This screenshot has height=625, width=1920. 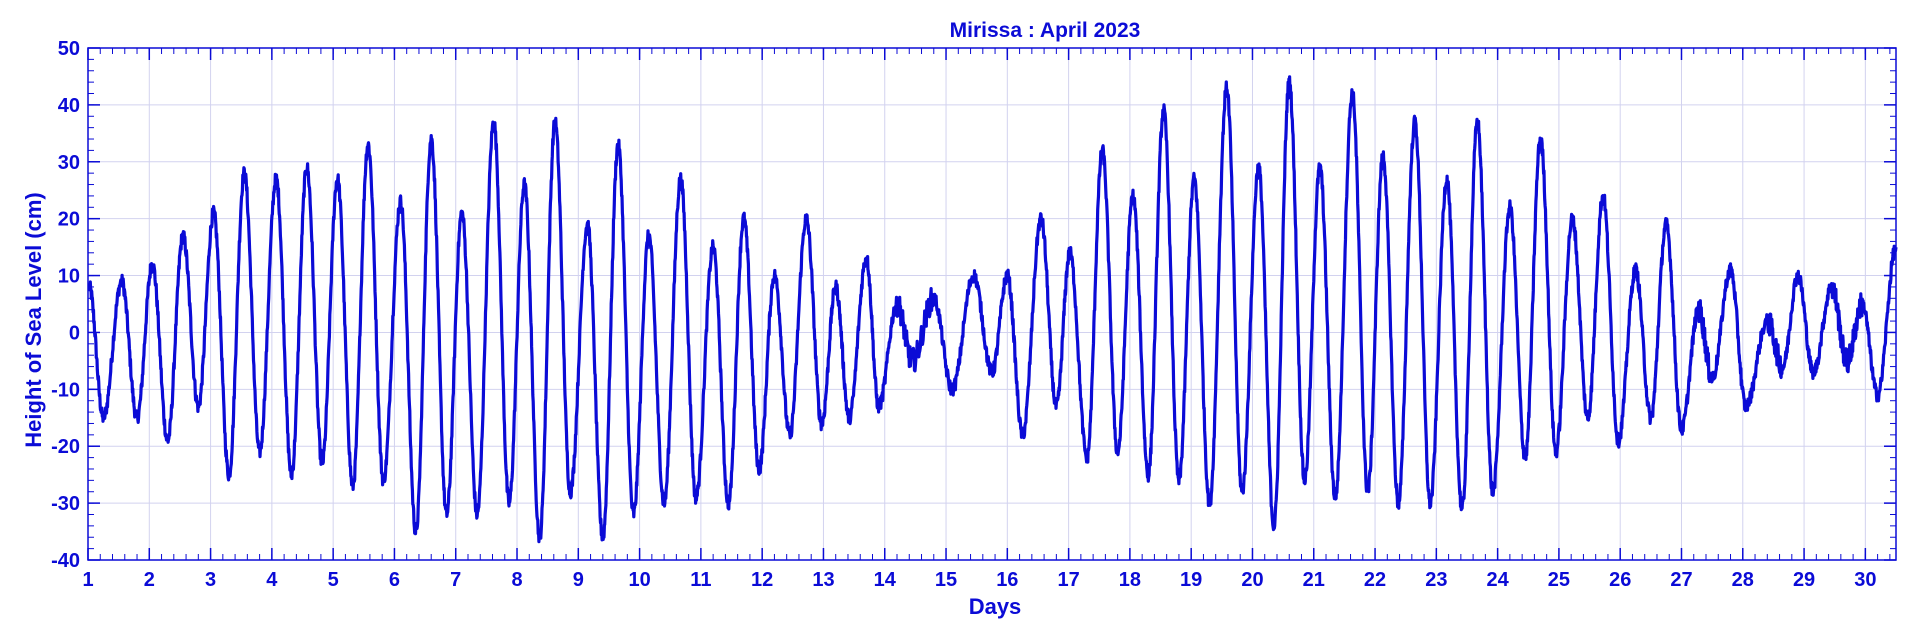 I want to click on x-tick-label: 13, so click(x=823, y=580).